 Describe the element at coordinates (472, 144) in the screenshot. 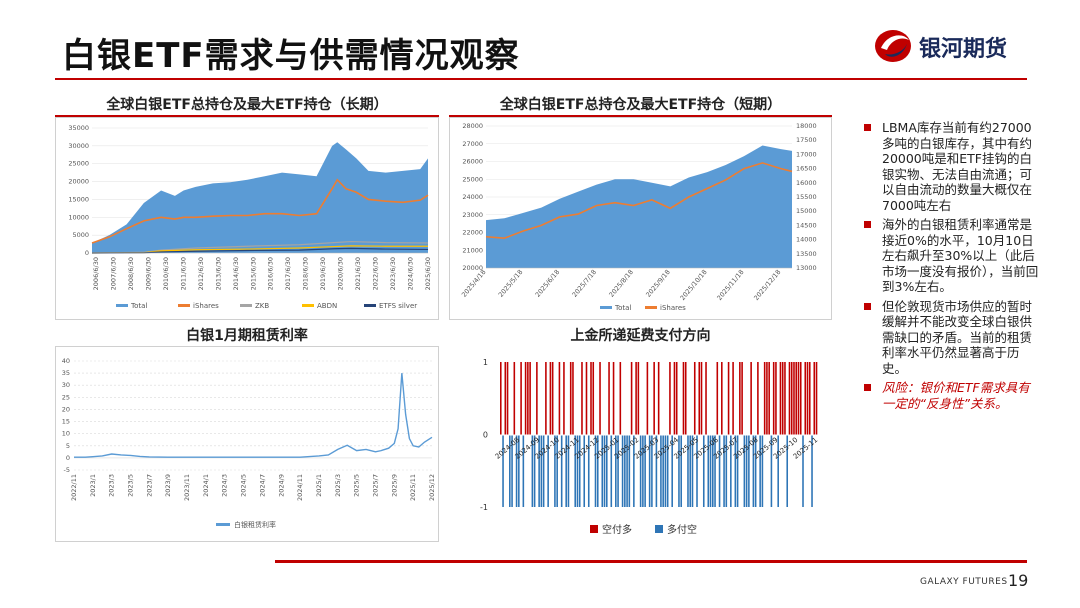

I see `y-tick-label: 27000` at that location.